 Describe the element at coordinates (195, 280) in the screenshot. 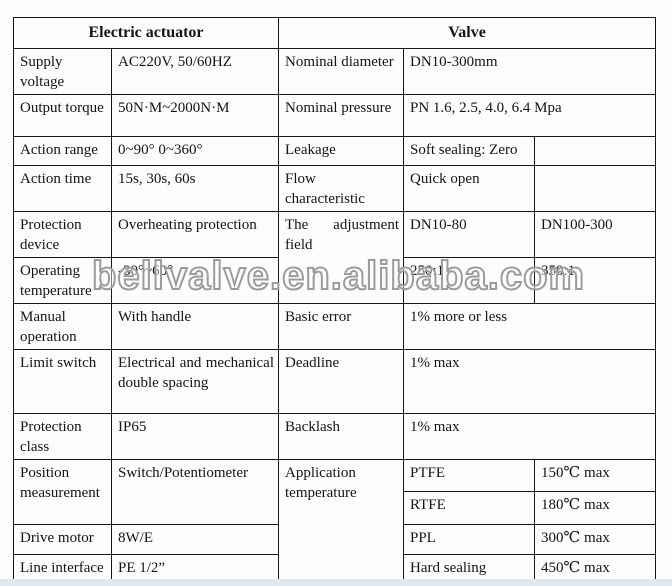

I see `operating-temperature-value: -30°~60°` at that location.